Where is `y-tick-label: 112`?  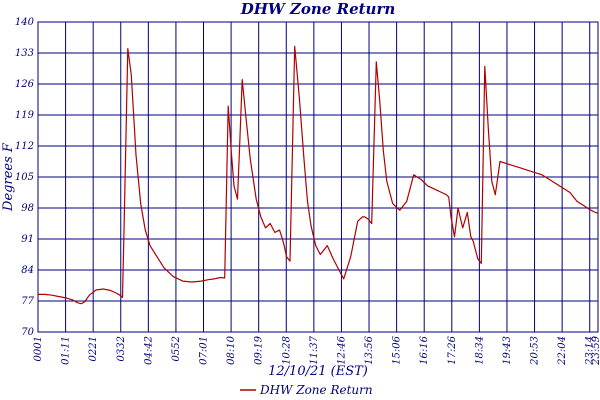 y-tick-label: 112 is located at coordinates (24, 146).